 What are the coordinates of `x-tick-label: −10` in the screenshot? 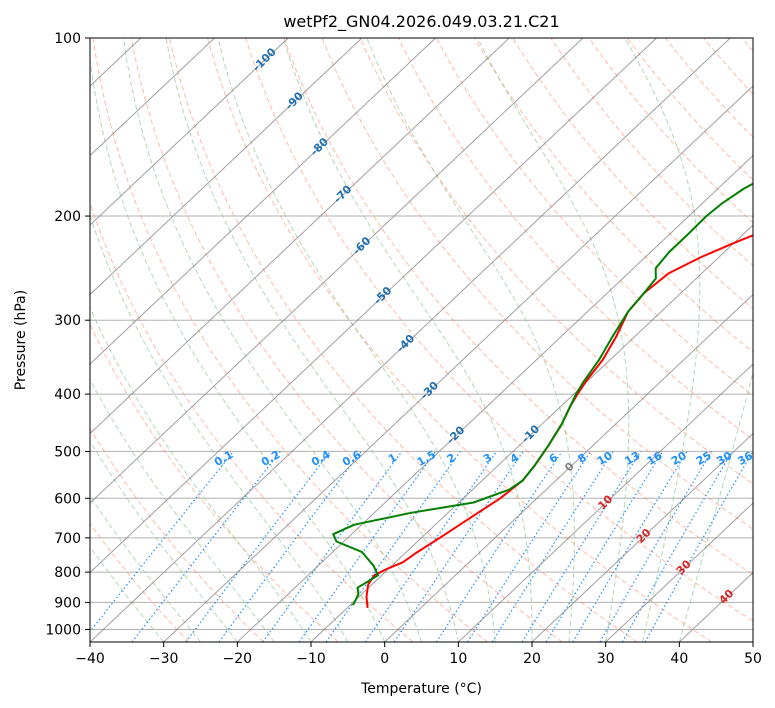 It's located at (311, 659).